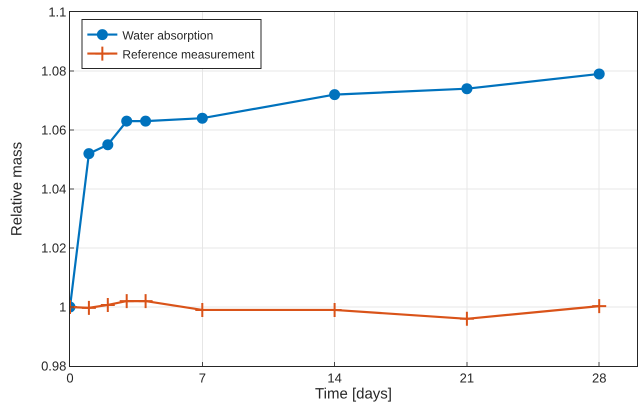 The height and width of the screenshot is (408, 643). I want to click on x-tick-label: 14, so click(334, 378).